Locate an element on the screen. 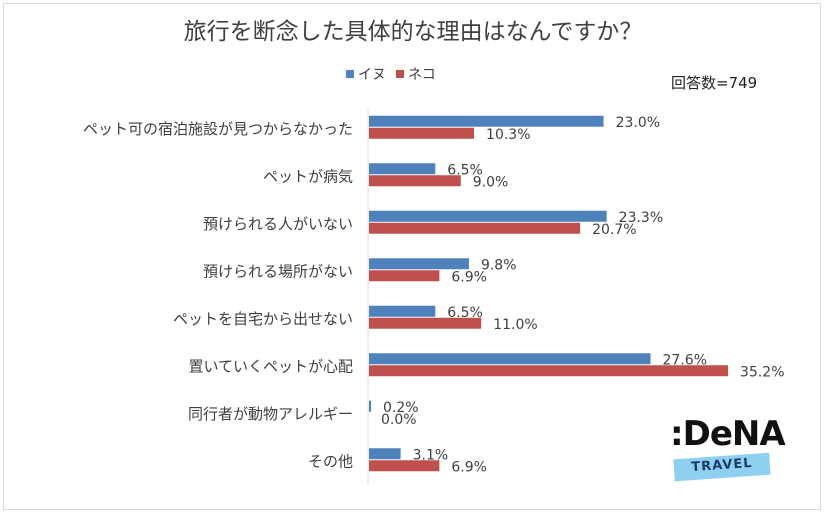  data-label-dog: 23.3% is located at coordinates (641, 218).